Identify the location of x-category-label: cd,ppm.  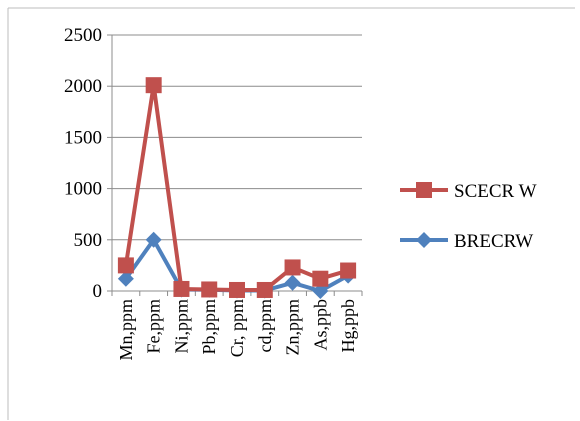
(265, 326).